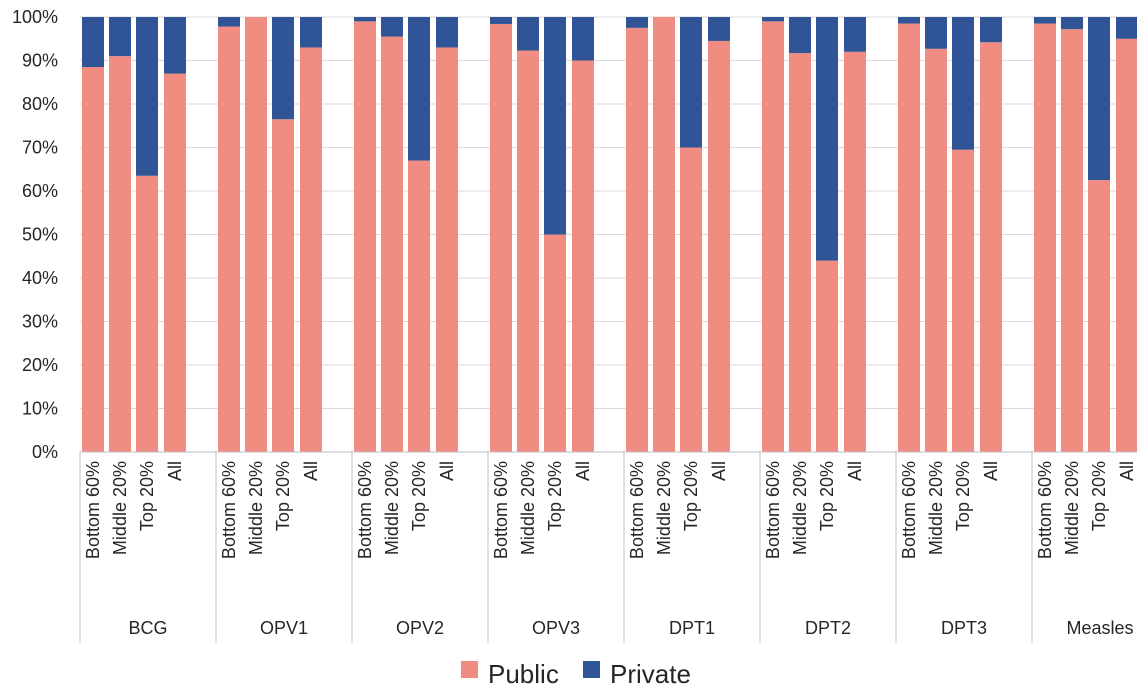 This screenshot has height=686, width=1137. What do you see at coordinates (40, 365) in the screenshot?
I see `y-tick-label: 20%` at bounding box center [40, 365].